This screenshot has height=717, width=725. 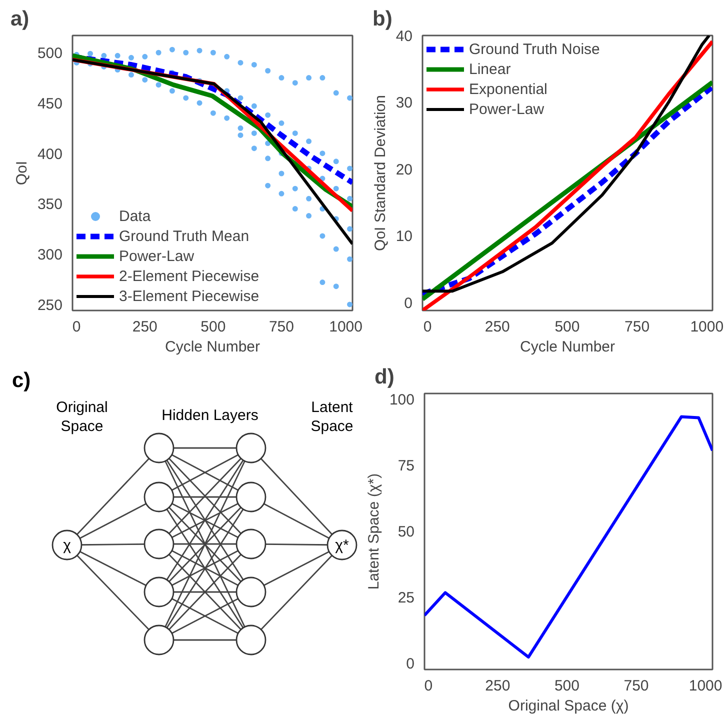 I want to click on y-tick-label: 20, so click(x=404, y=169).